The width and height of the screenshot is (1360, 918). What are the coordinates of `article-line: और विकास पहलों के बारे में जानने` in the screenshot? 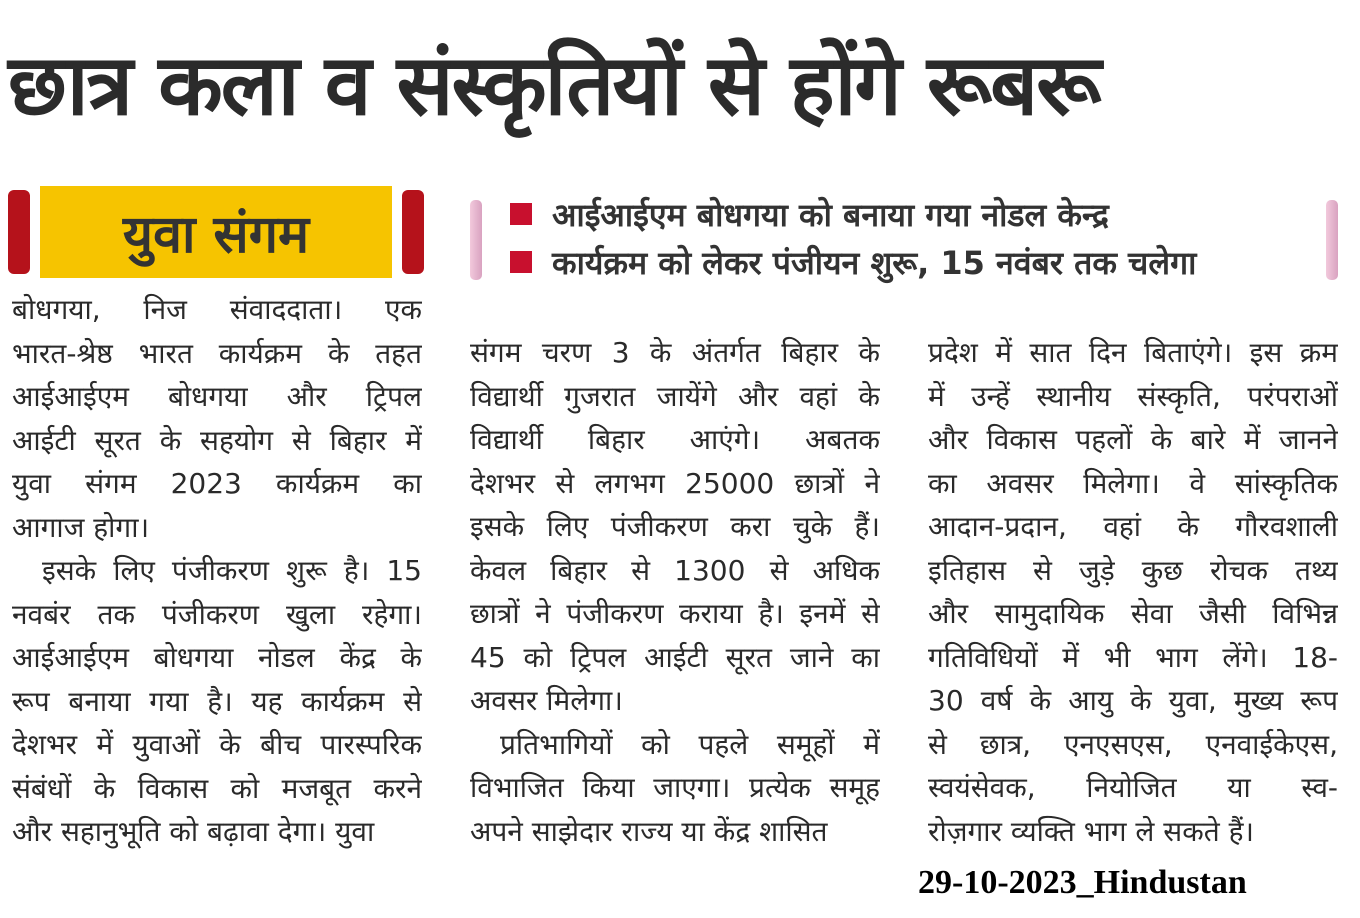 It's located at (1133, 439).